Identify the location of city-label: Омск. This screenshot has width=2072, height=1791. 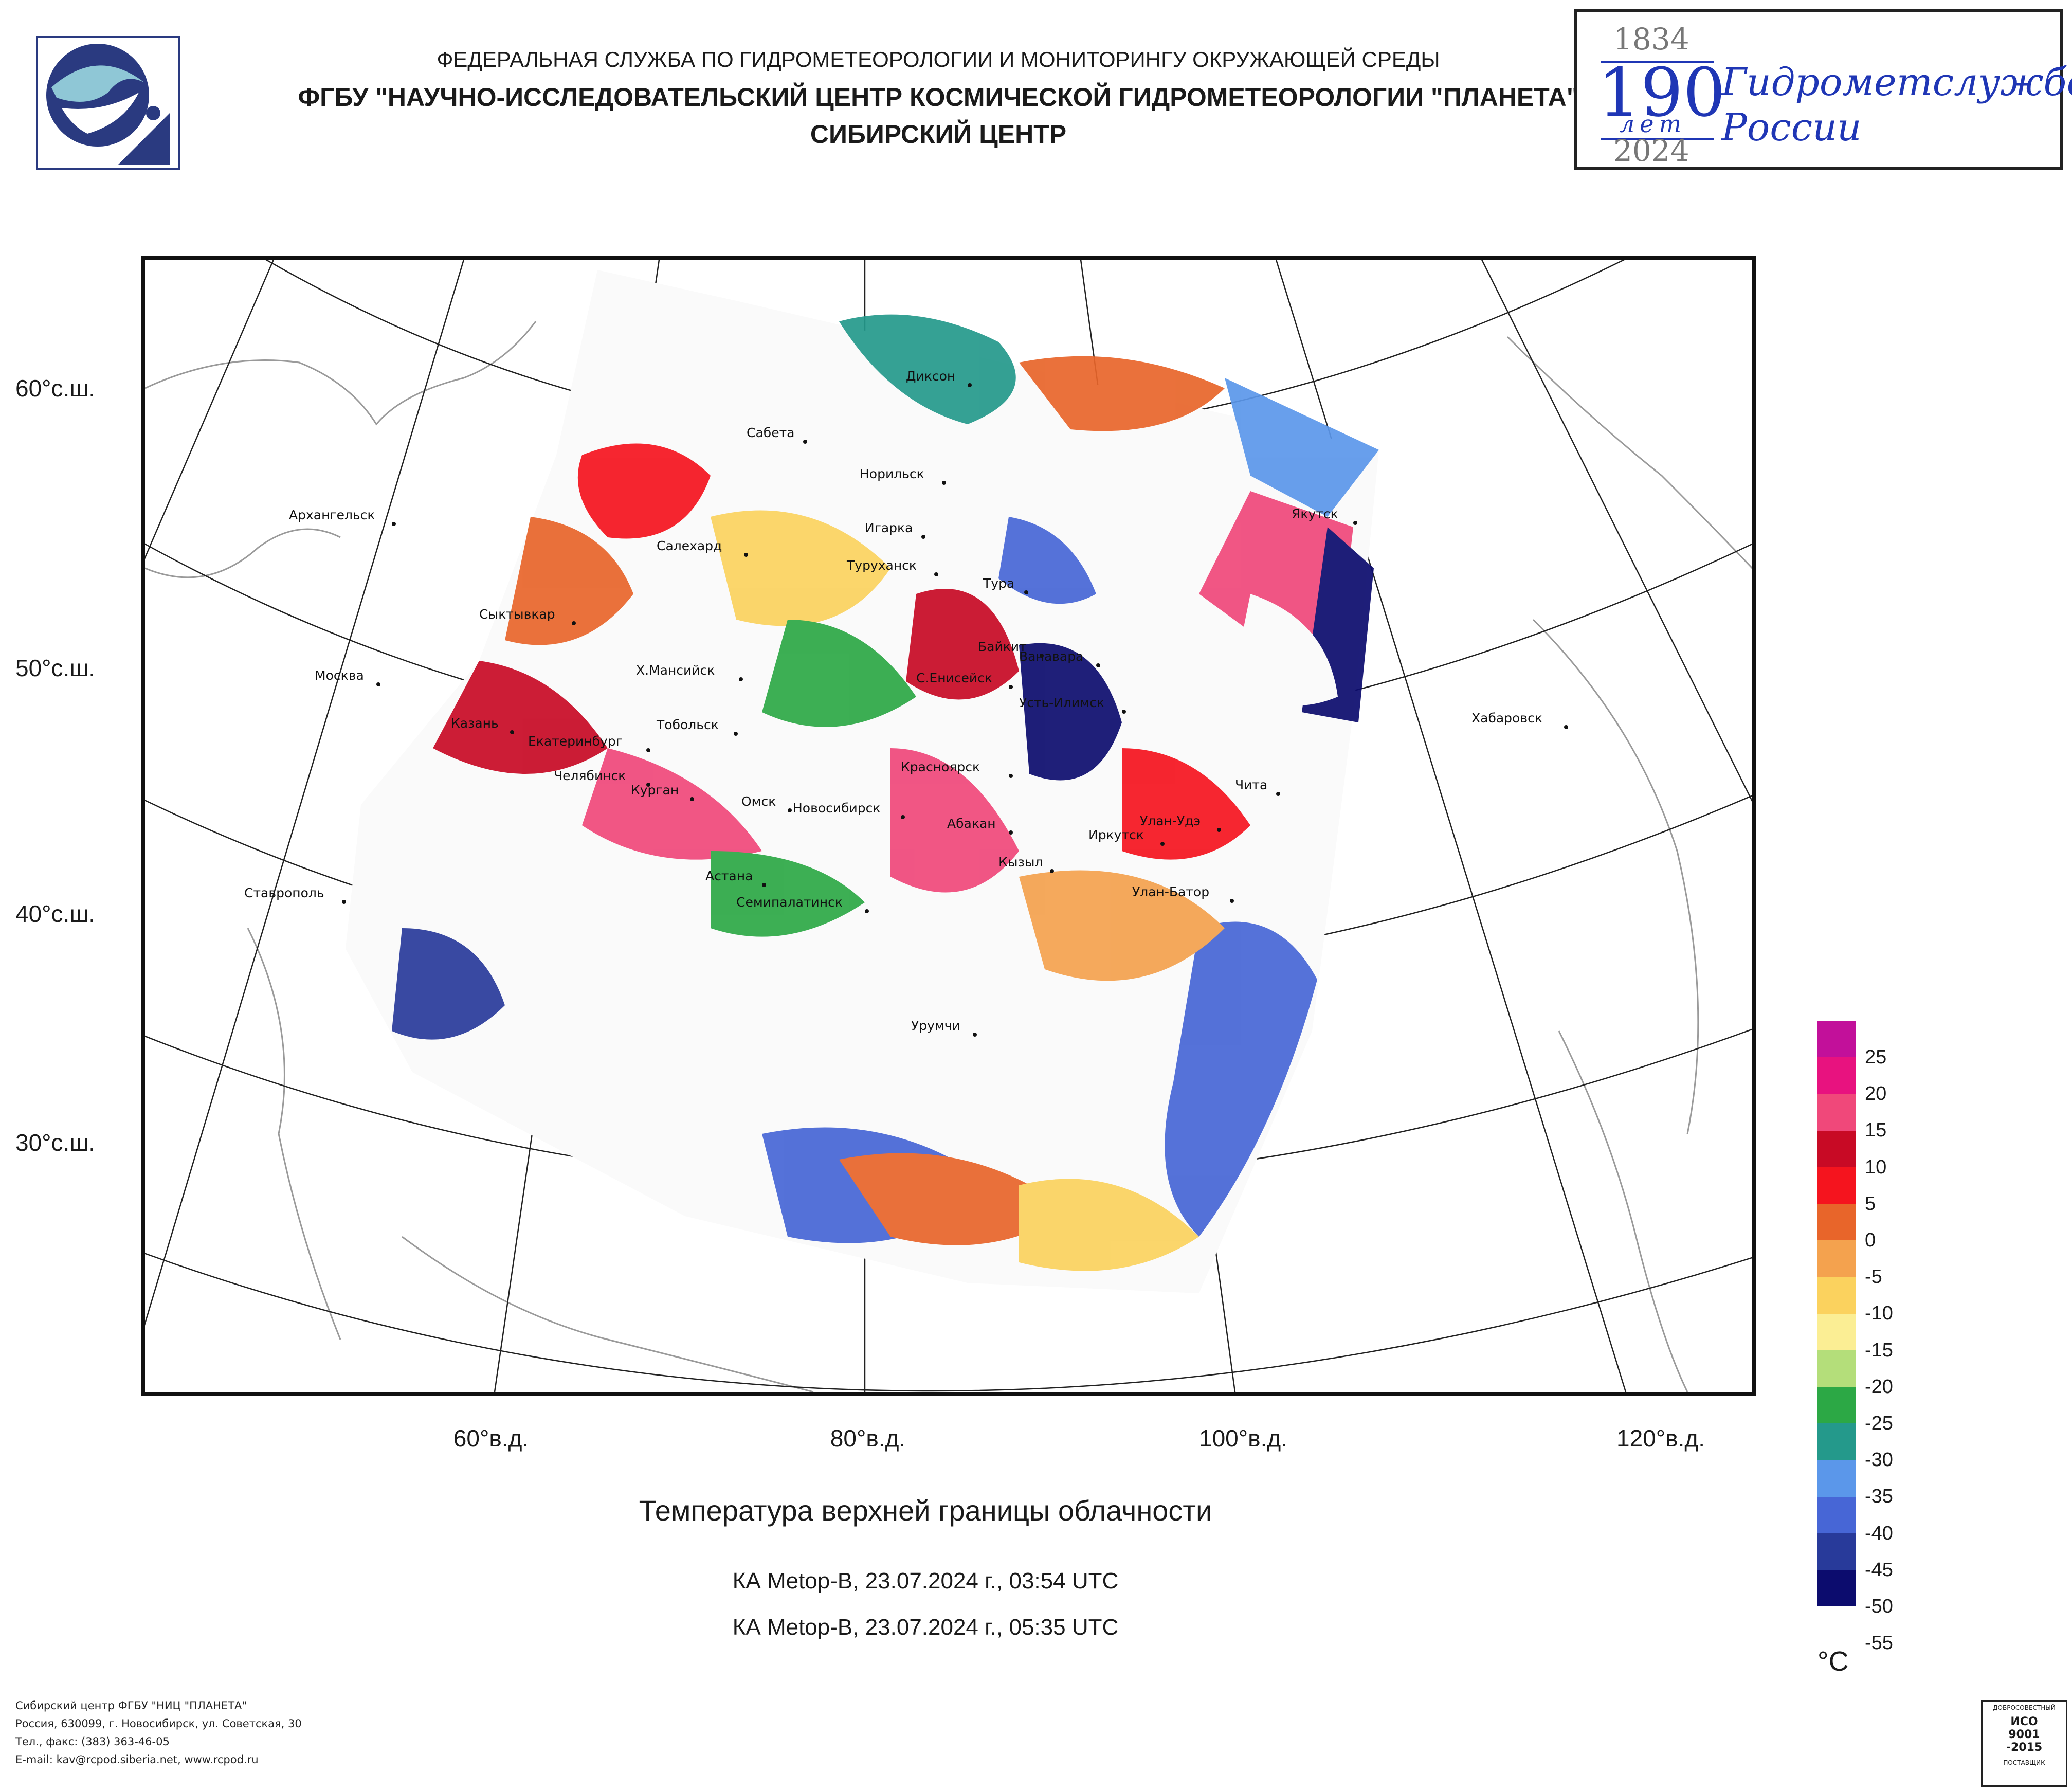
(758, 801).